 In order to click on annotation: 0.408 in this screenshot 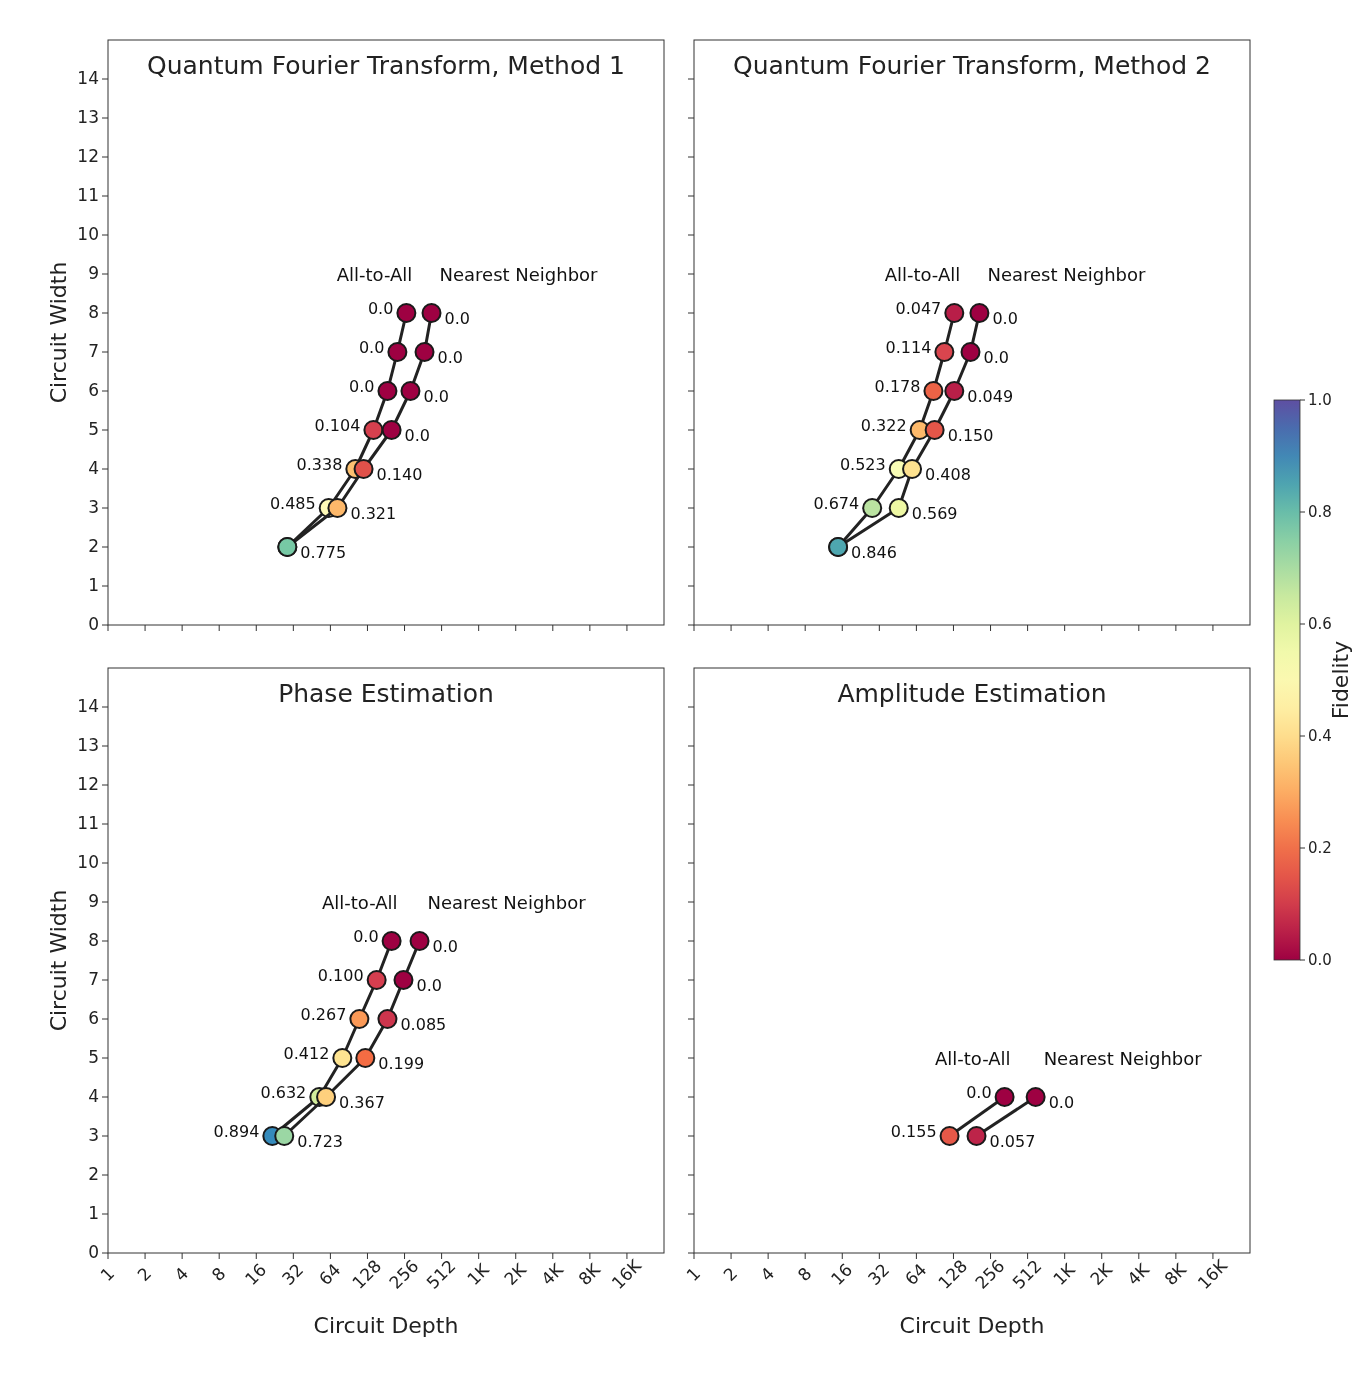, I will do `click(948, 474)`.